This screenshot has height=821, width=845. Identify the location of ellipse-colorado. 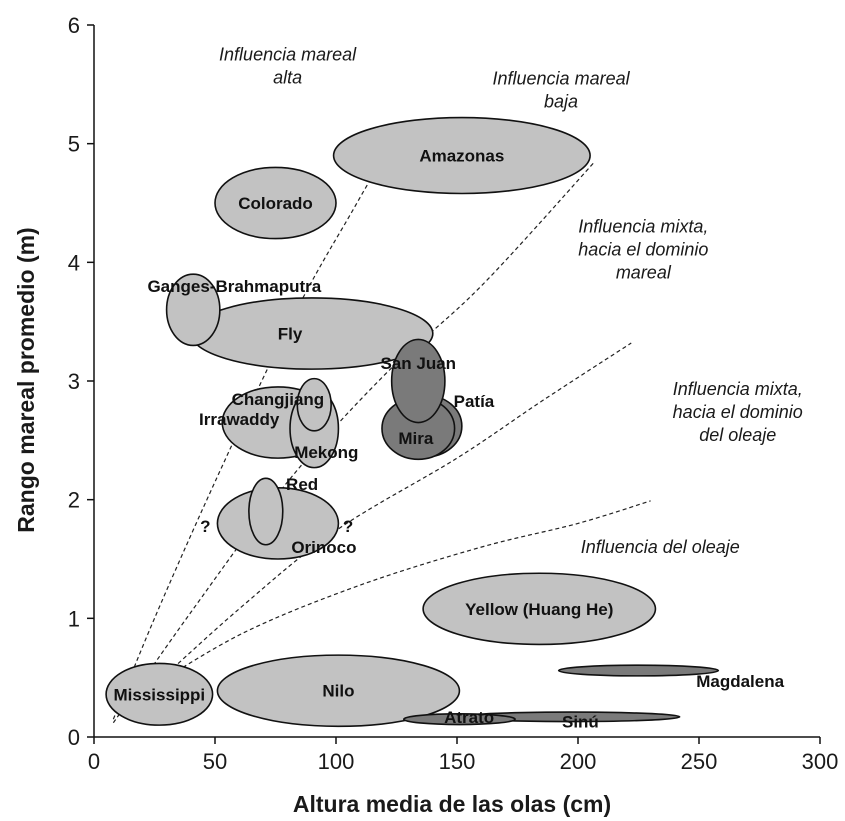
(275, 203).